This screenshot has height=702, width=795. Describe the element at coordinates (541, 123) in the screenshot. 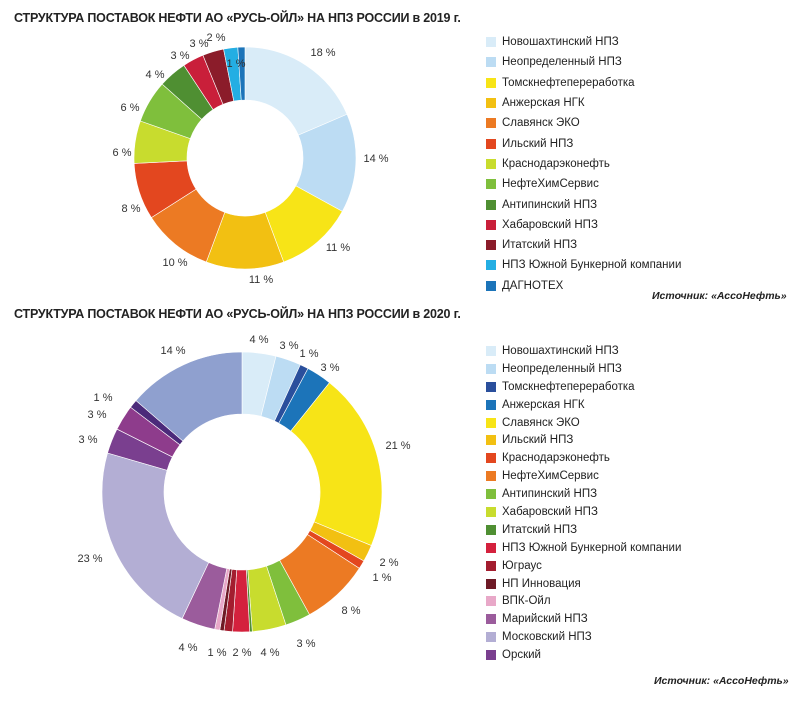

I see `chart-2019-legend-label: Славянск ЭКО` at that location.